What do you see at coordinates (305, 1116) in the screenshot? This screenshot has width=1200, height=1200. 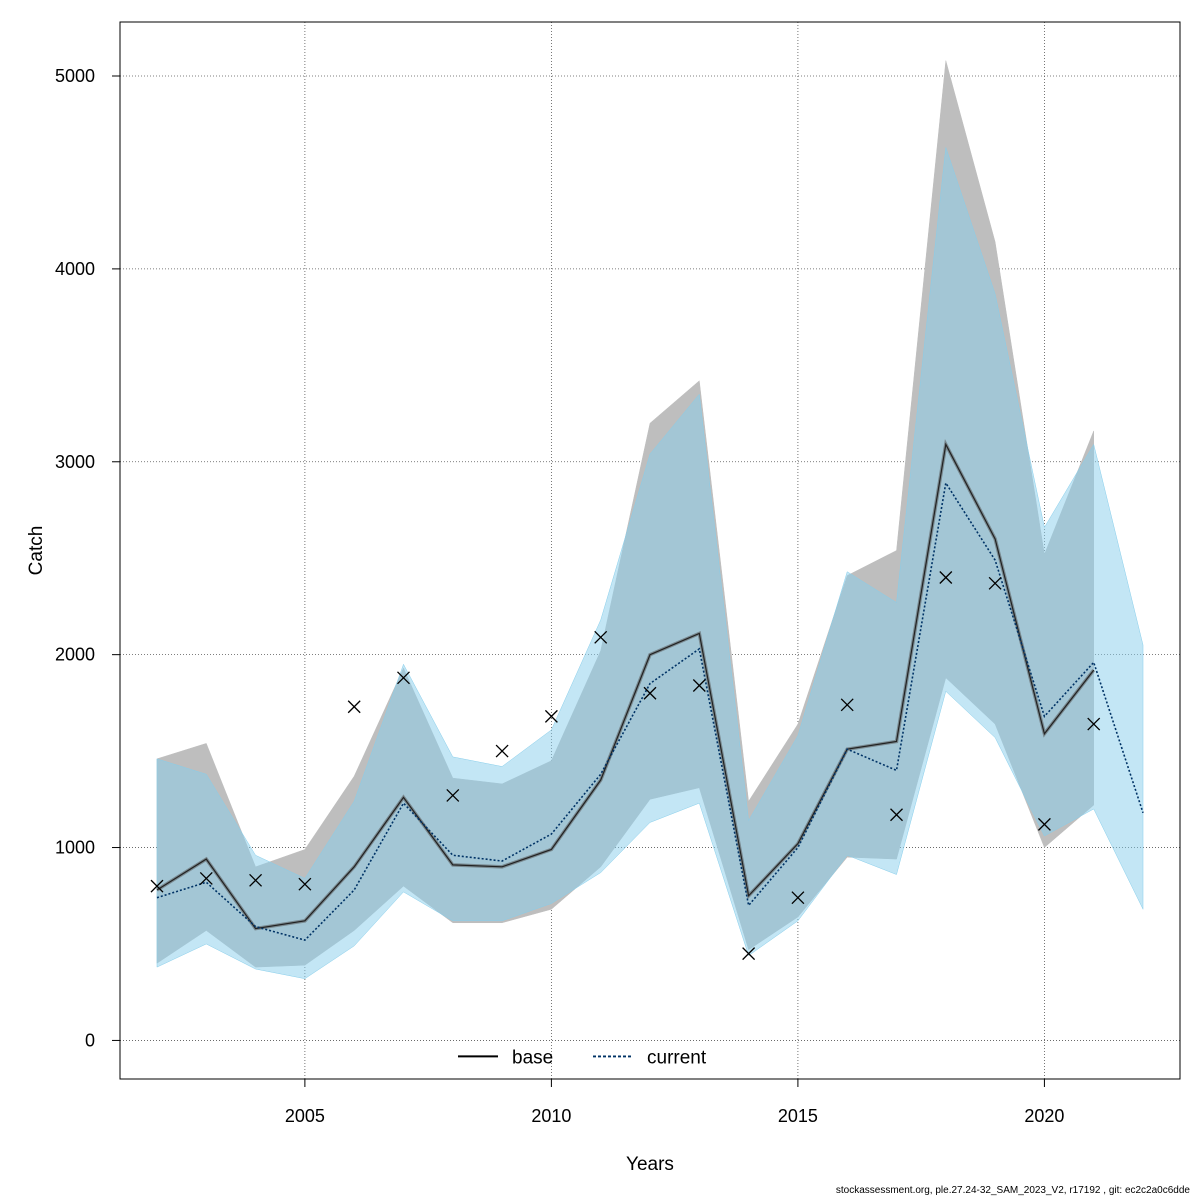 I see `x-tick-label-2005: 2005` at bounding box center [305, 1116].